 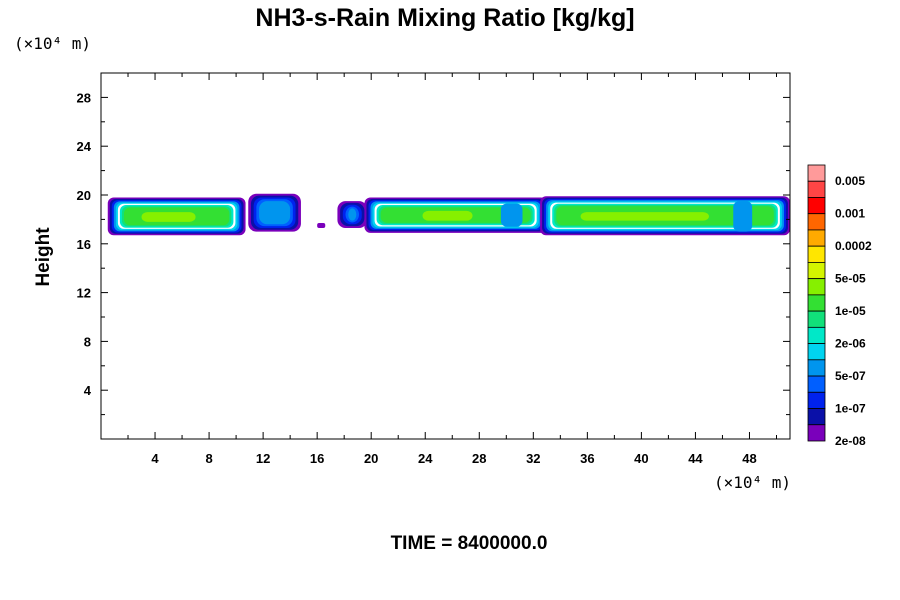 What do you see at coordinates (850, 279) in the screenshot?
I see `colorbar-label: 5e-05` at bounding box center [850, 279].